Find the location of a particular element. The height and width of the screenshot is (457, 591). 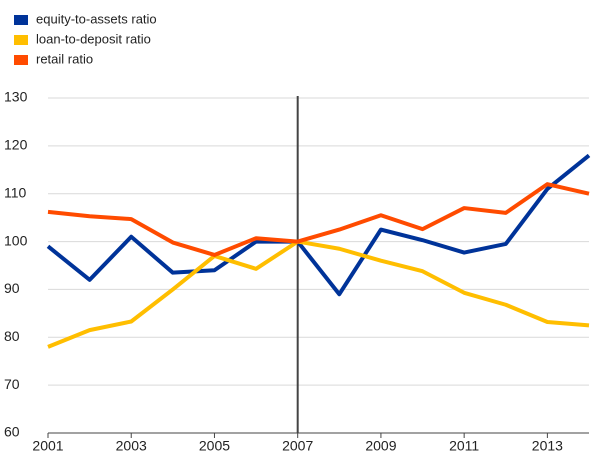

legend-label: equity-to-assets ratio is located at coordinates (96, 18).